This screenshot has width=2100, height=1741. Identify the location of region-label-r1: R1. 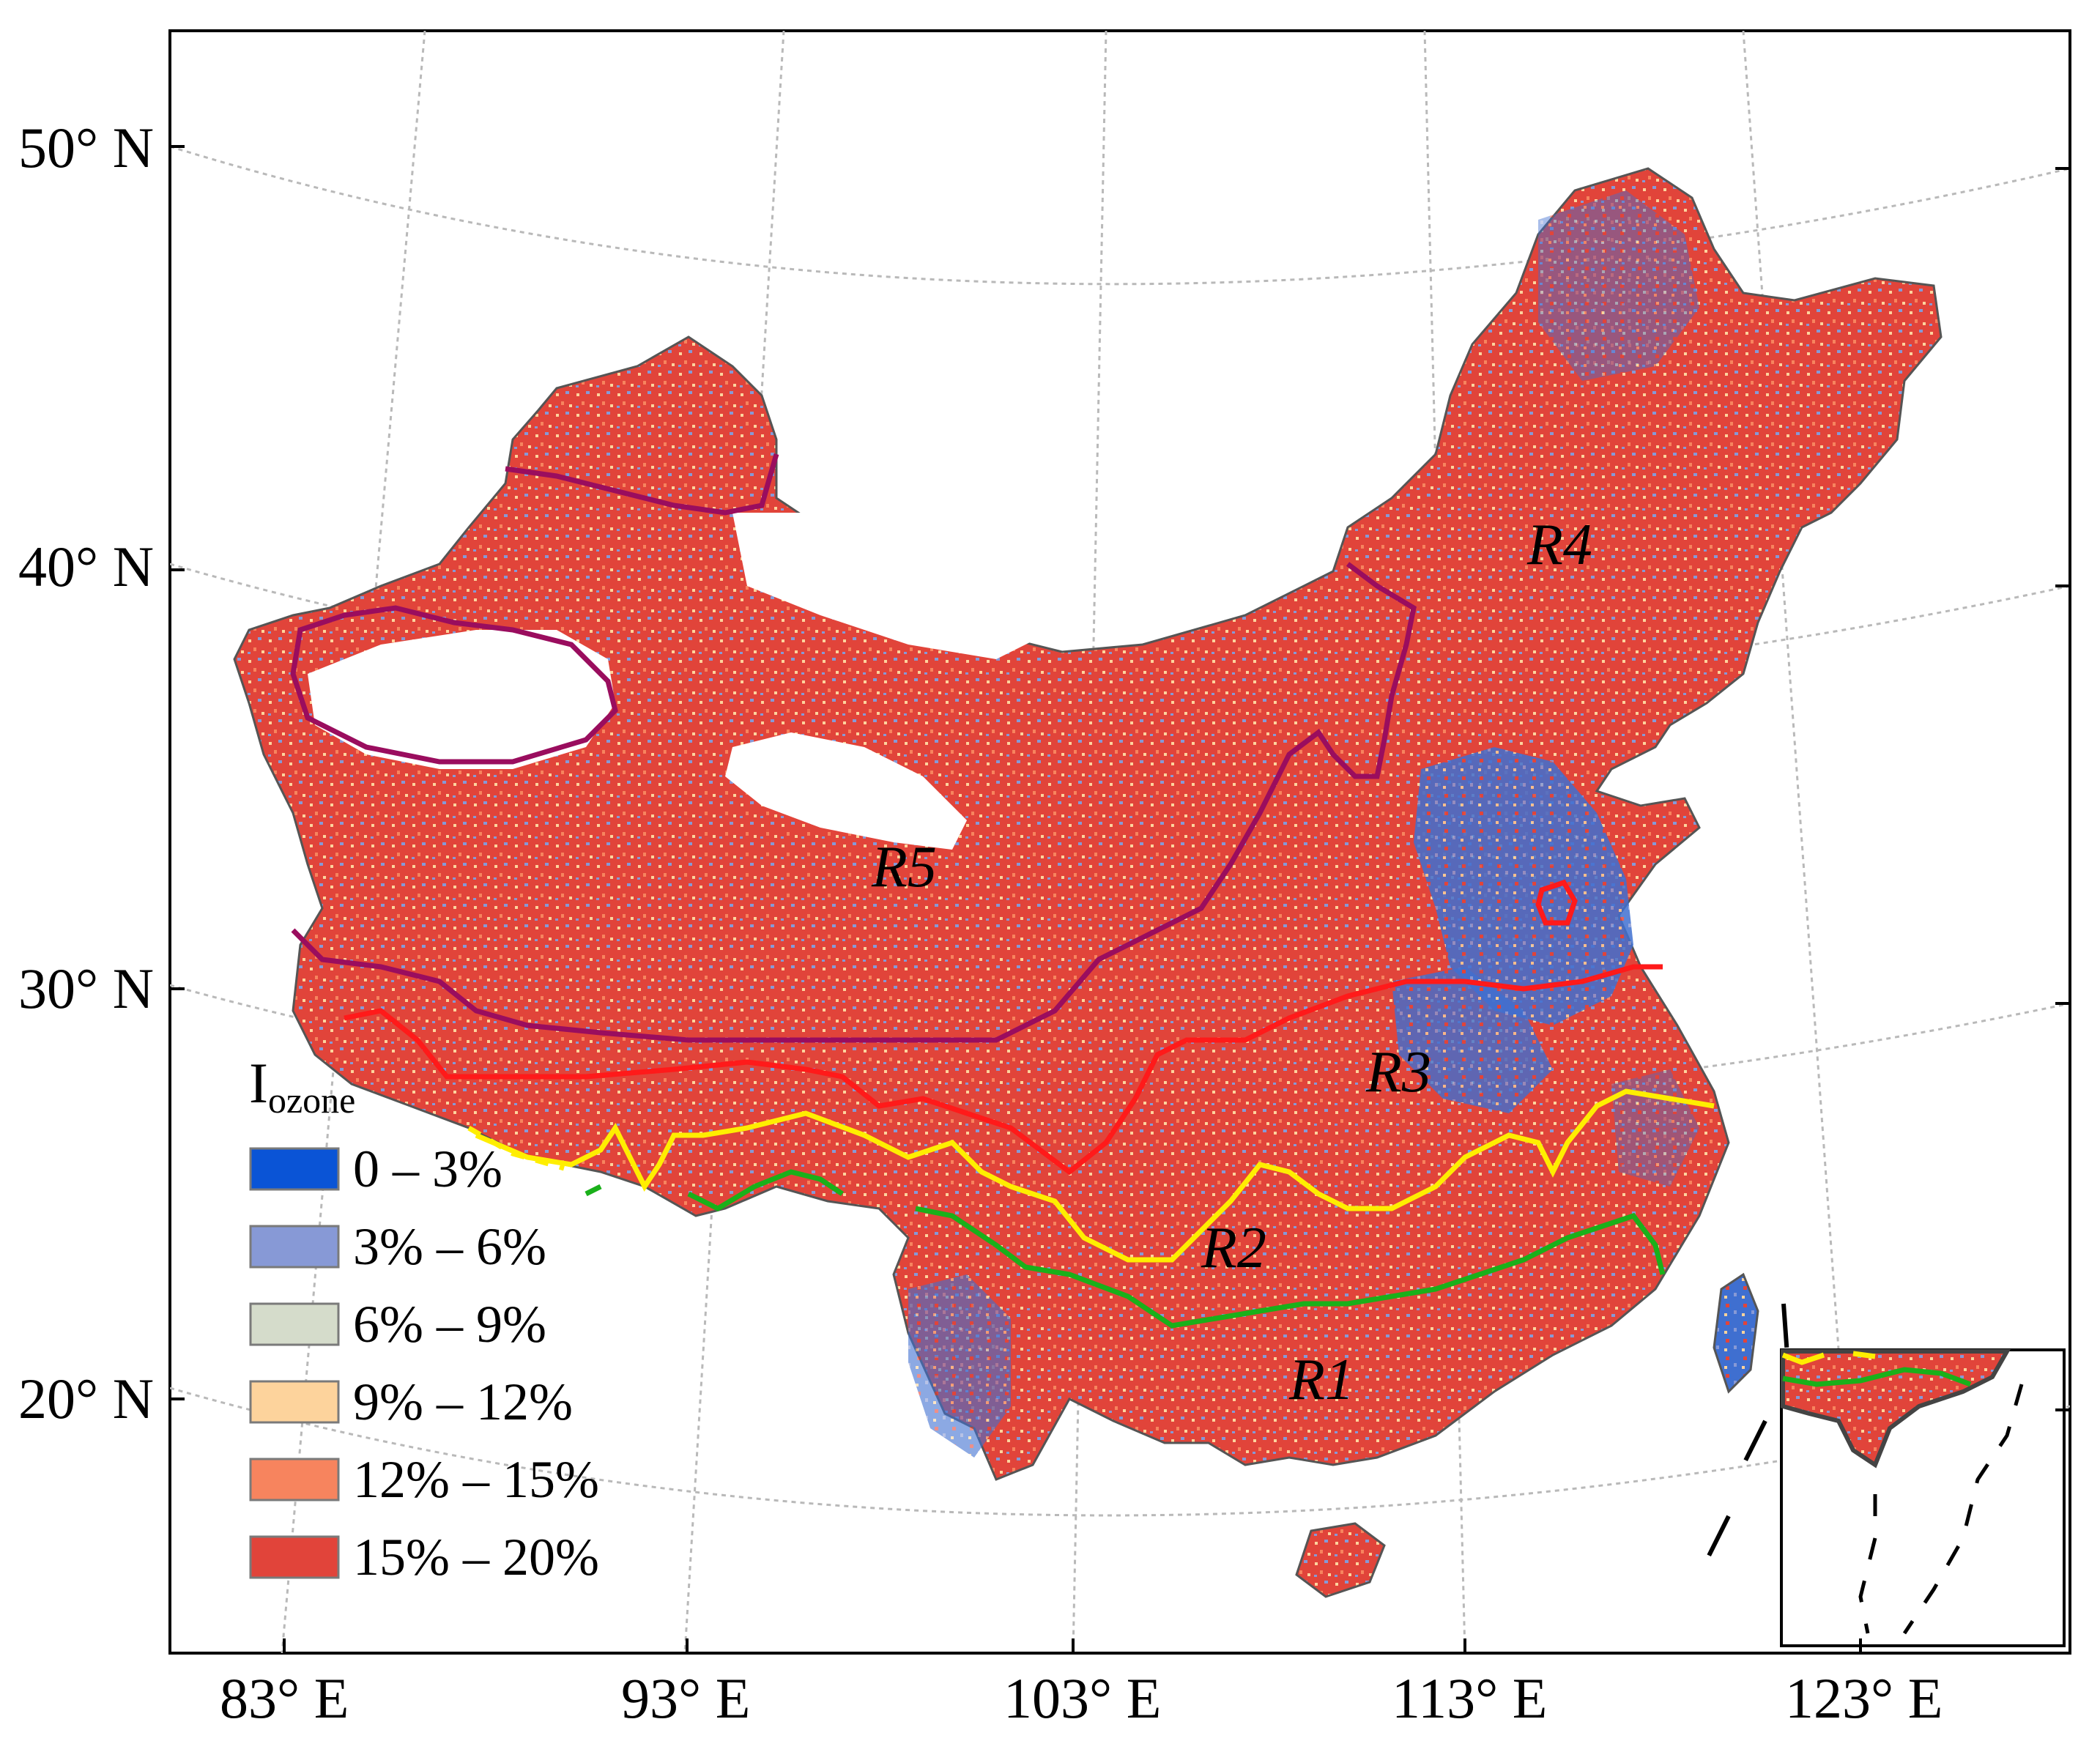
(1321, 1380).